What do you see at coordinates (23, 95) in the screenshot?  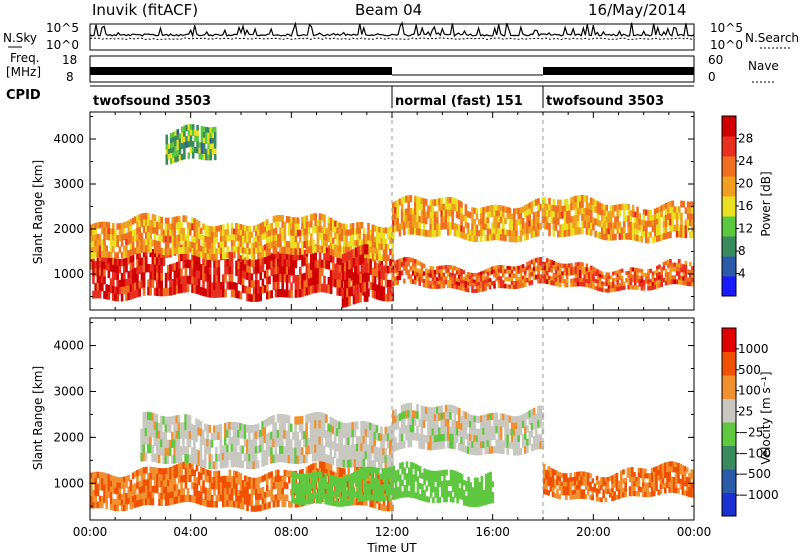 I see `cpid-label: CPID` at bounding box center [23, 95].